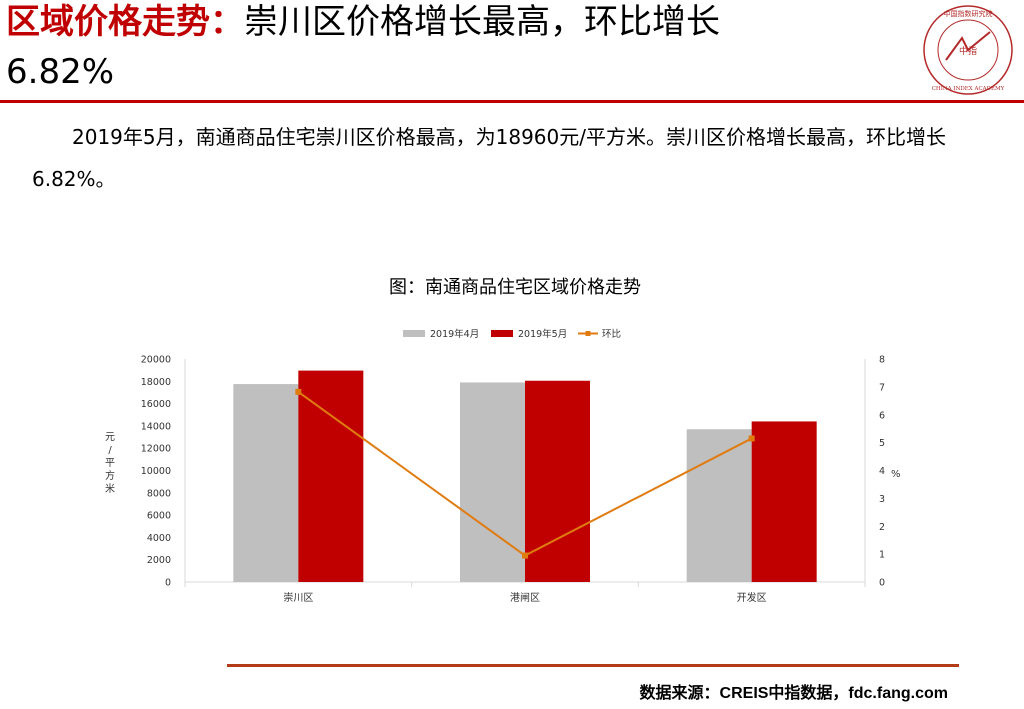 This screenshot has height=709, width=1024. Describe the element at coordinates (159, 538) in the screenshot. I see `y-tick-label: 4000` at that location.